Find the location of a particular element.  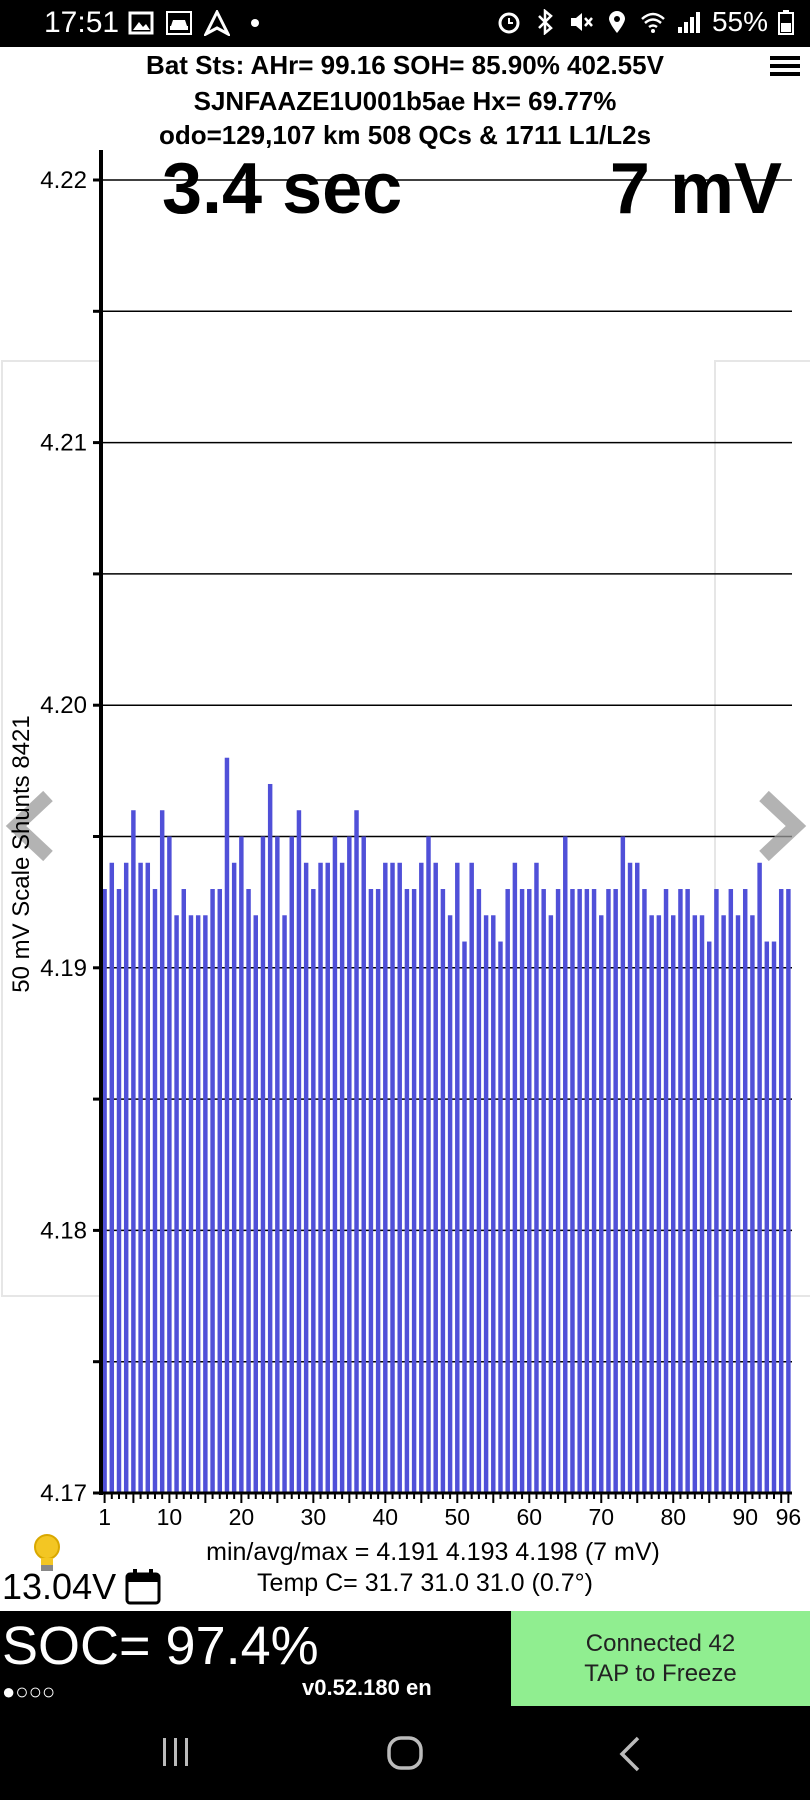

x-tick-label: 60 is located at coordinates (529, 1517).